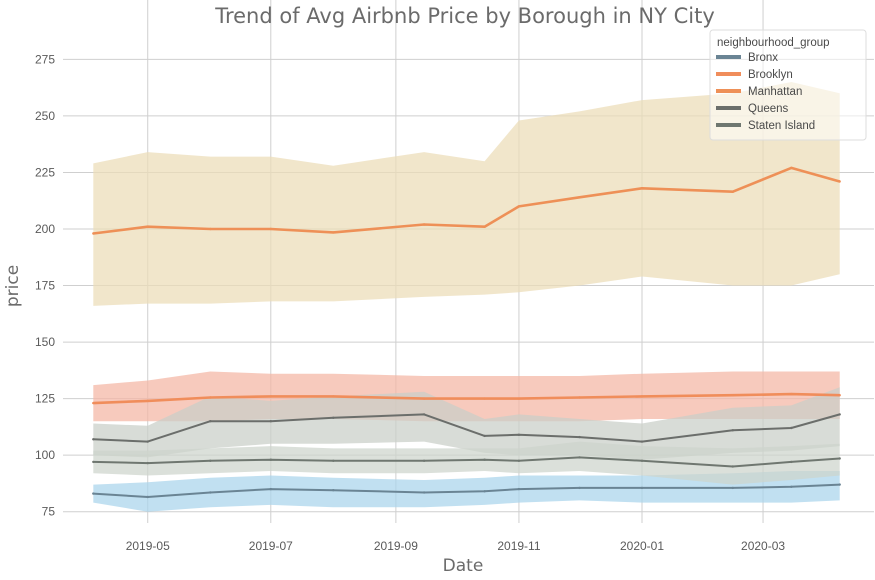 The image size is (875, 580). I want to click on x-tick-label: 2019-11, so click(518, 546).